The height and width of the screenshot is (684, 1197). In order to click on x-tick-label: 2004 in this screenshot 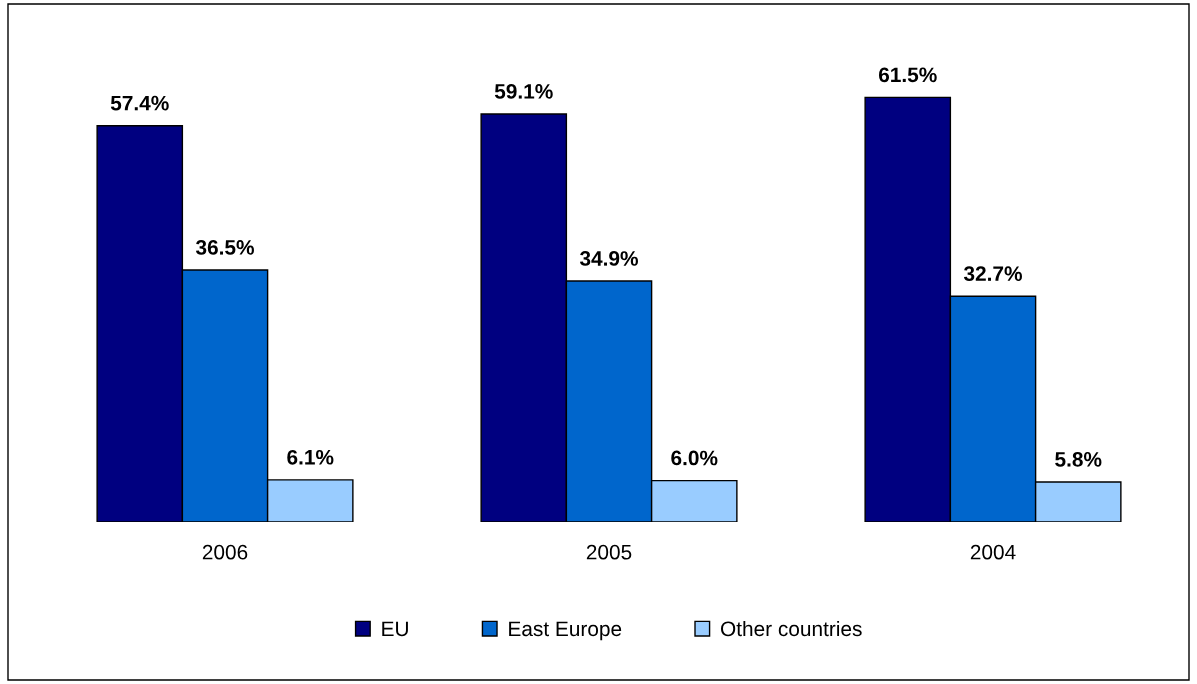, I will do `click(993, 552)`.